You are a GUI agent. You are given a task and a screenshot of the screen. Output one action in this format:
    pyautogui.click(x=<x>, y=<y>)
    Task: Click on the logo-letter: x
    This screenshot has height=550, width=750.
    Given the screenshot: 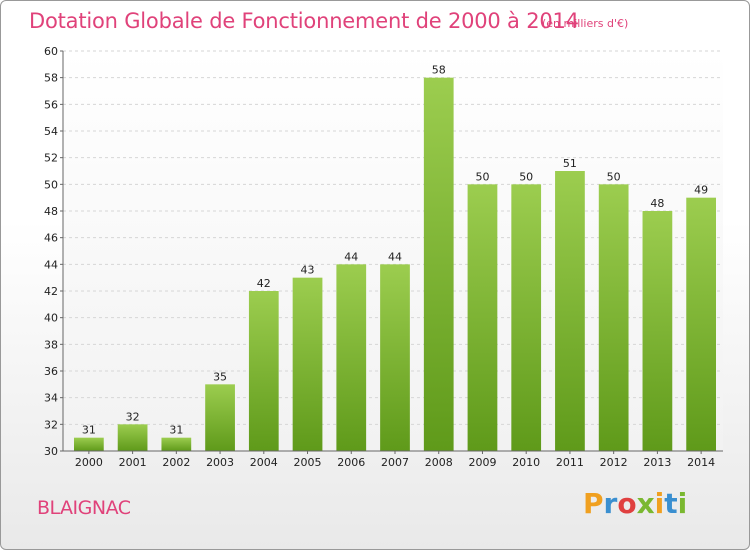 What is the action you would take?
    pyautogui.click(x=645, y=503)
    